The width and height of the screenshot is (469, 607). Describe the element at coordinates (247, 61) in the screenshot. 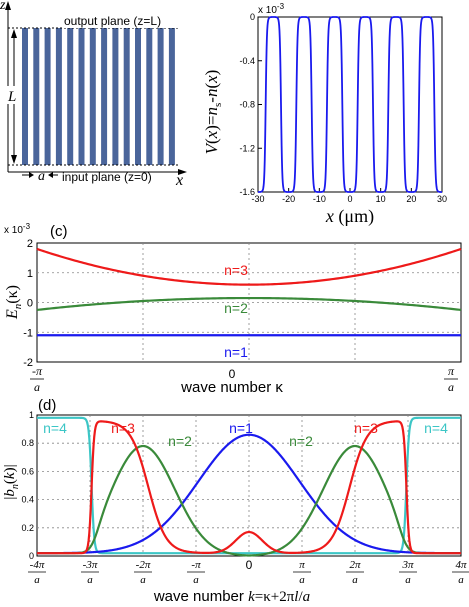

I see `panel-b-ytick-label: -0.4` at that location.